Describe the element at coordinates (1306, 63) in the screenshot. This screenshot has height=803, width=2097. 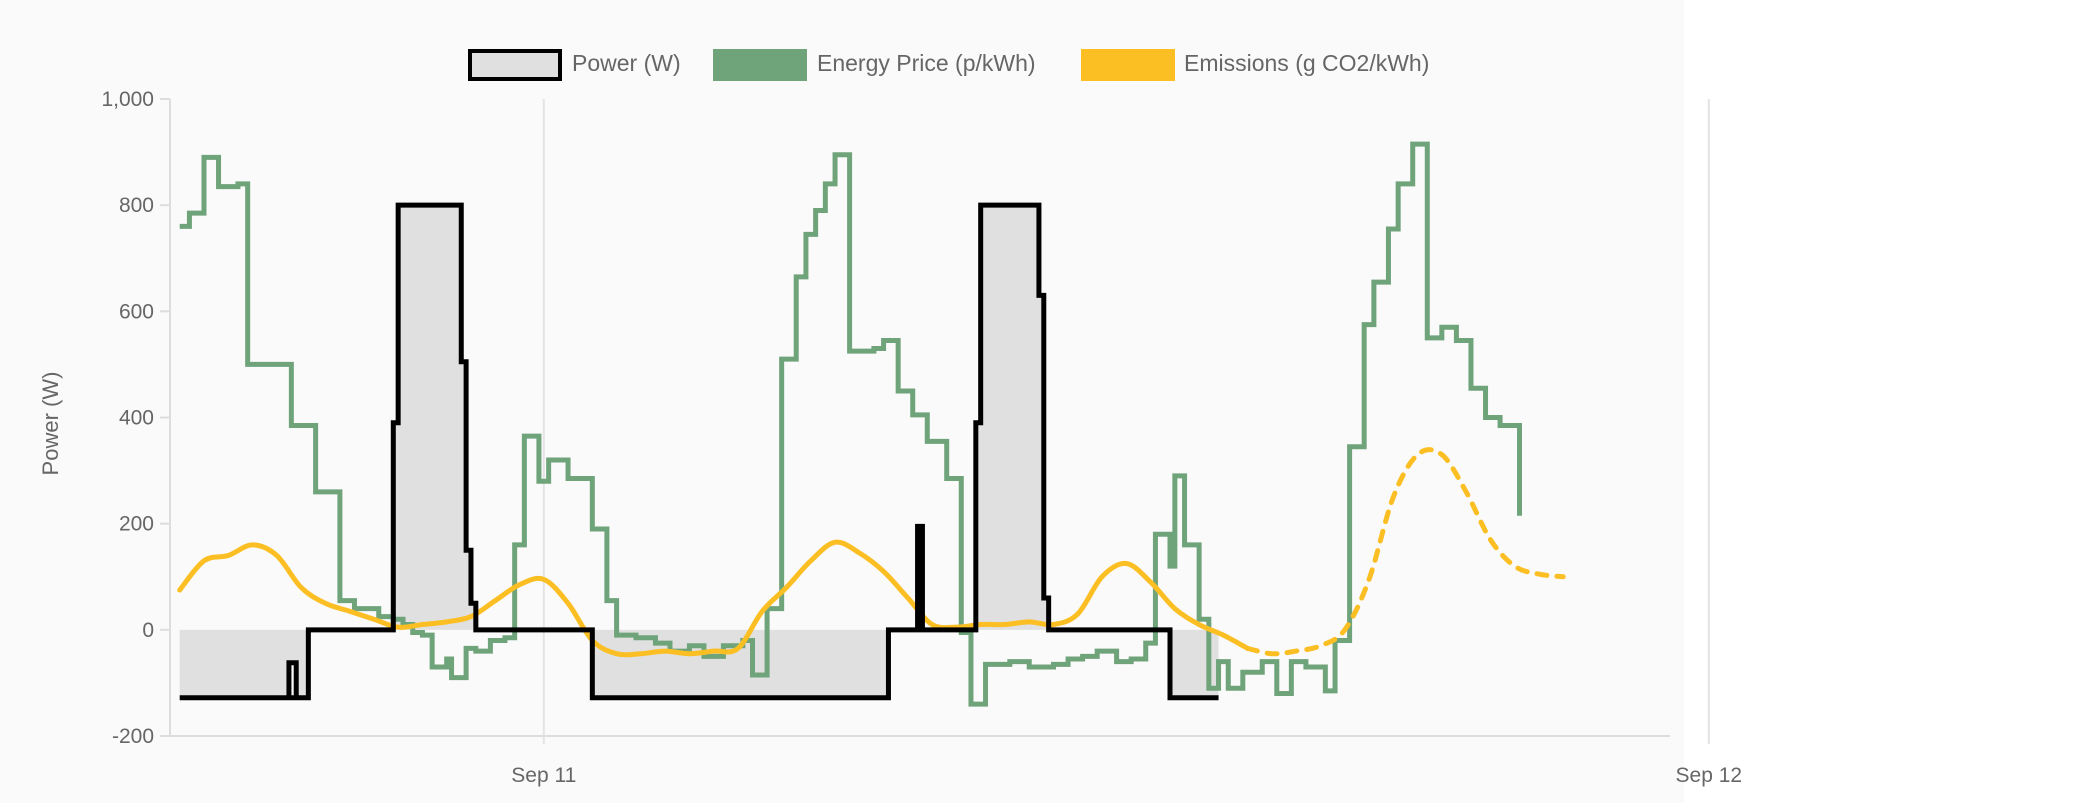
I see `legend-emissions-label: Emissions (g CO2/kWh)` at that location.